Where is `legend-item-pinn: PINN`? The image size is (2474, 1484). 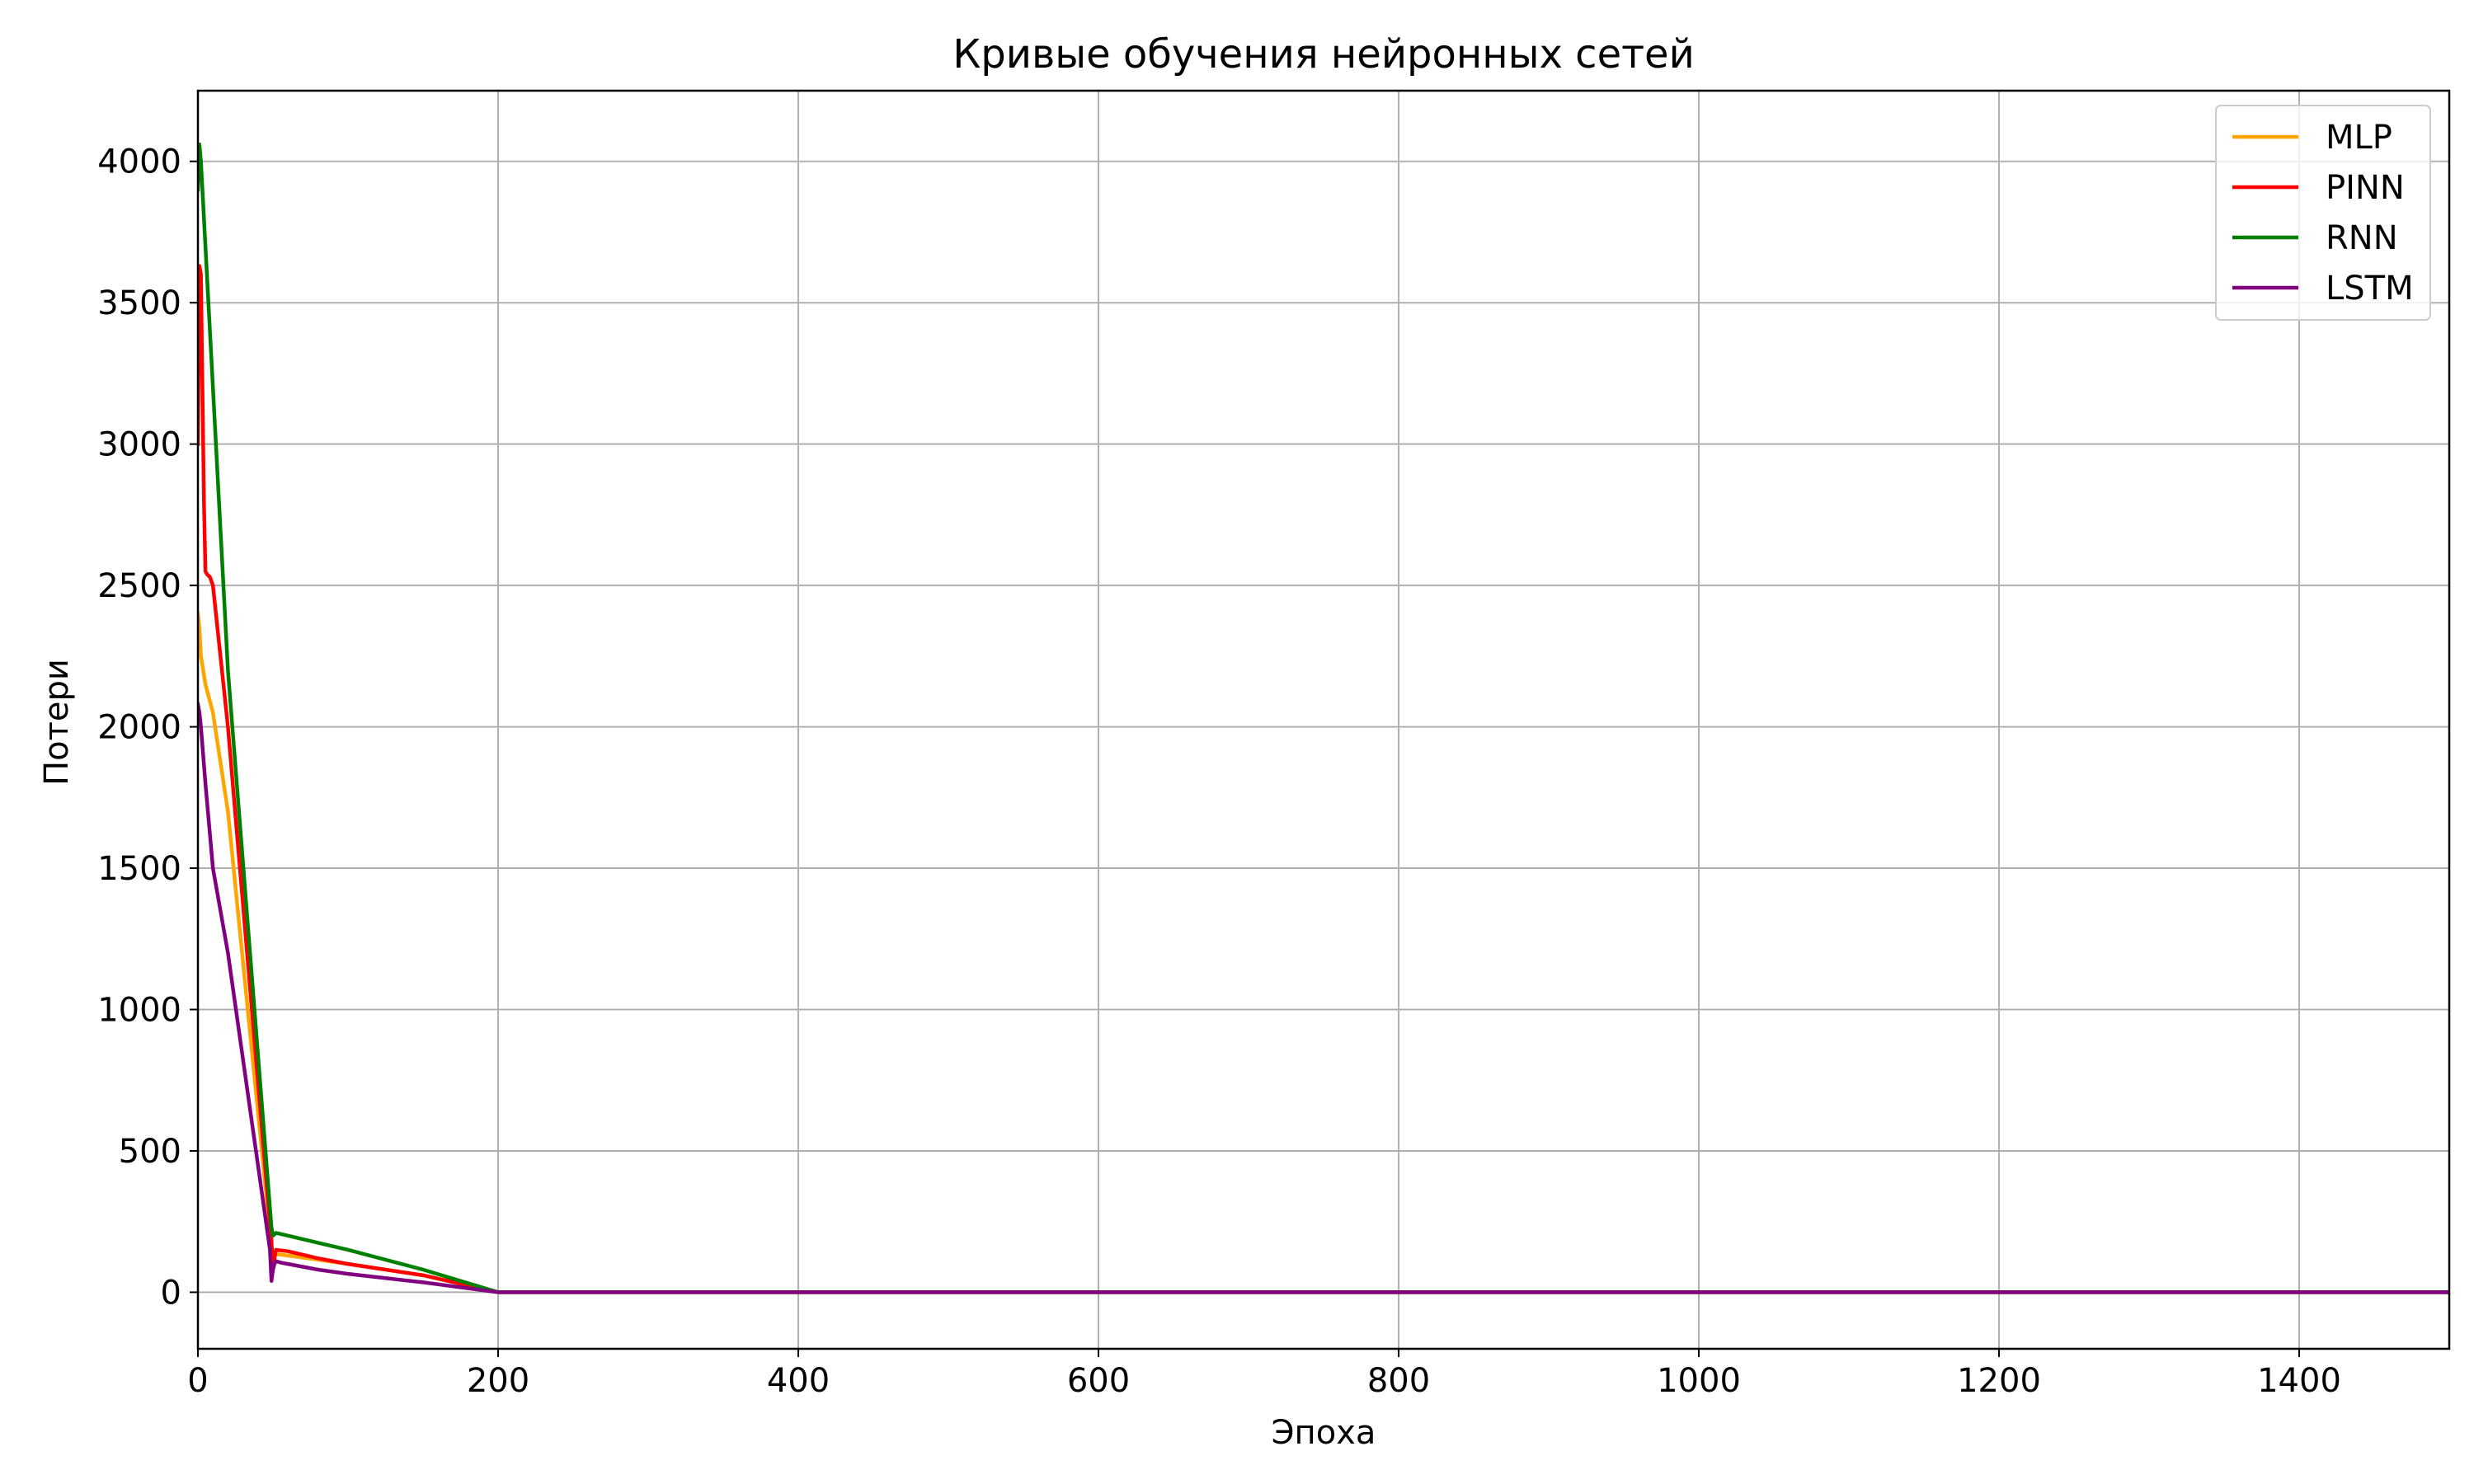
legend-item-pinn: PINN is located at coordinates (2318, 188).